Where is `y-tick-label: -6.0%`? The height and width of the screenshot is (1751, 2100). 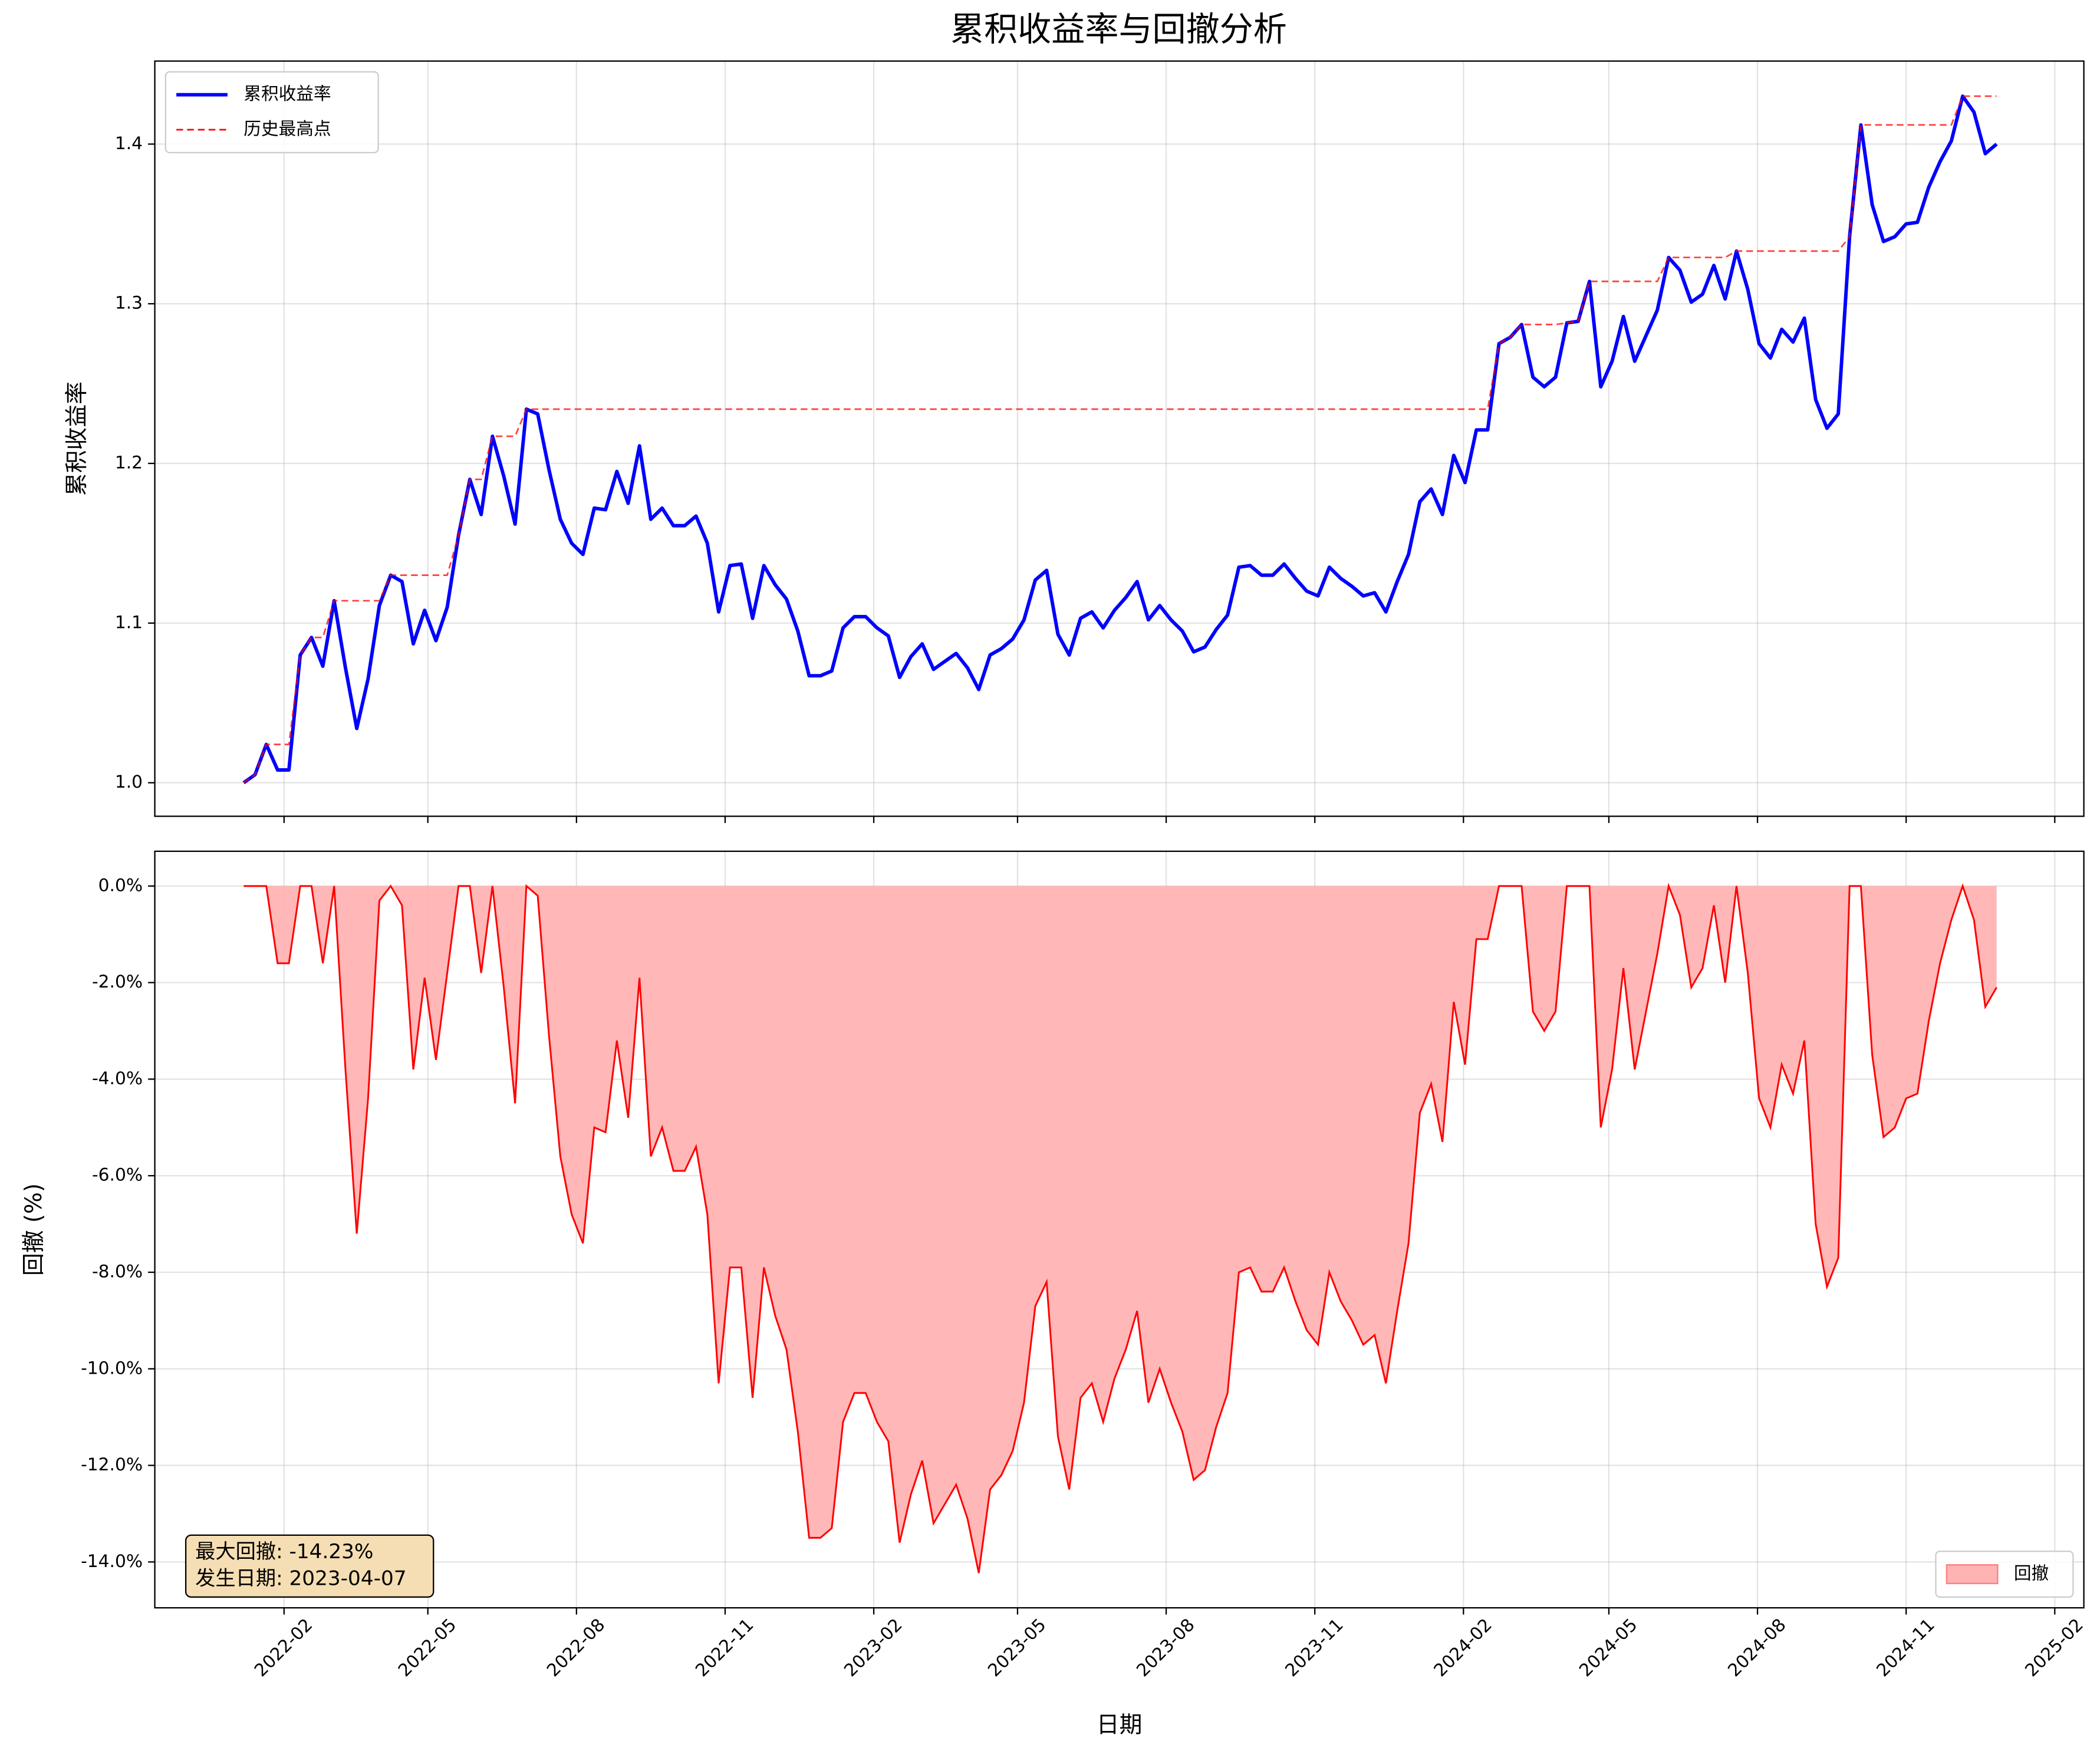 y-tick-label: -6.0% is located at coordinates (118, 1174).